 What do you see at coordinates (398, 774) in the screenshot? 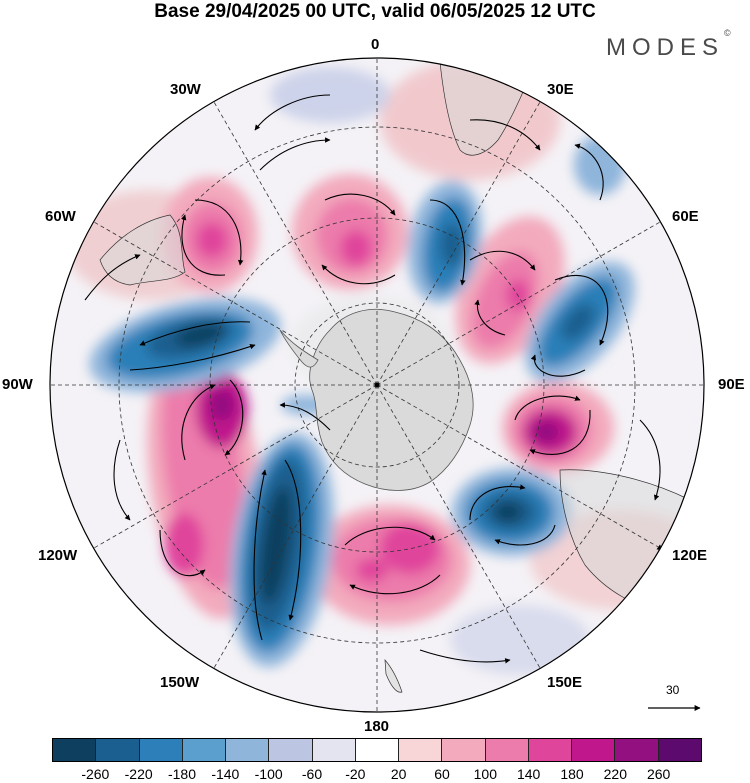
I see `colorbar-tick-label: 20` at bounding box center [398, 774].